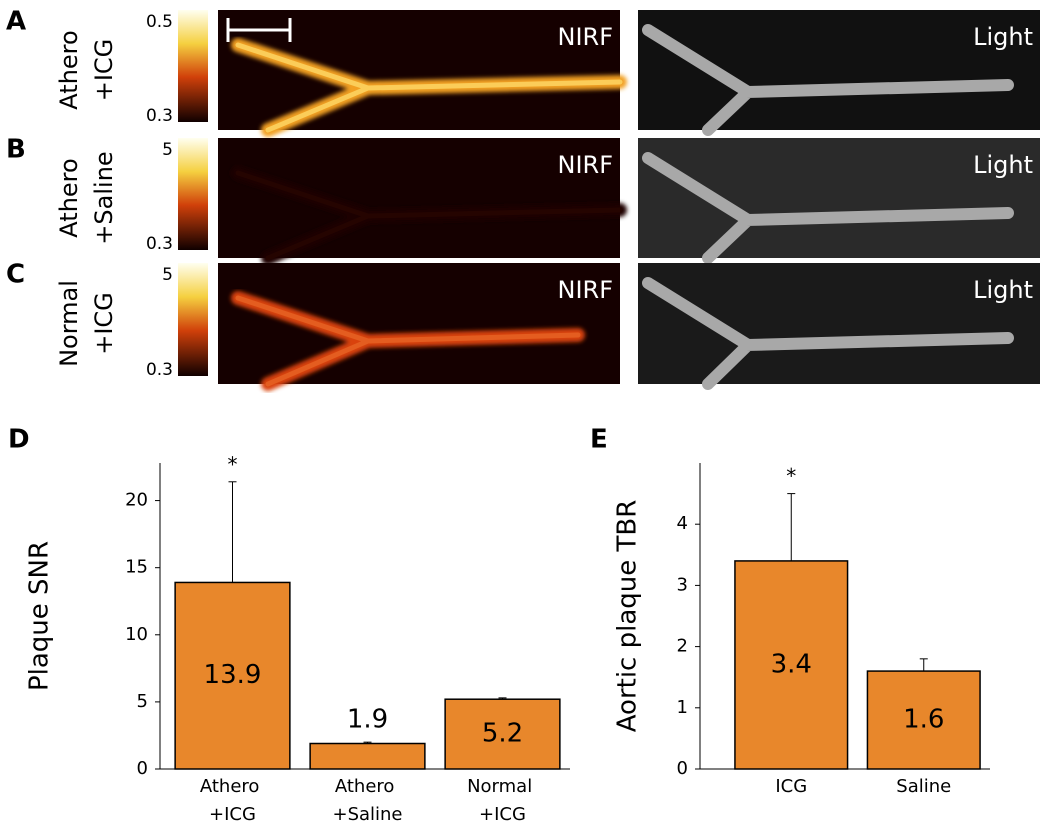 The height and width of the screenshot is (838, 1050). I want to click on x-tick-label: Normal +ICG, so click(502, 800).